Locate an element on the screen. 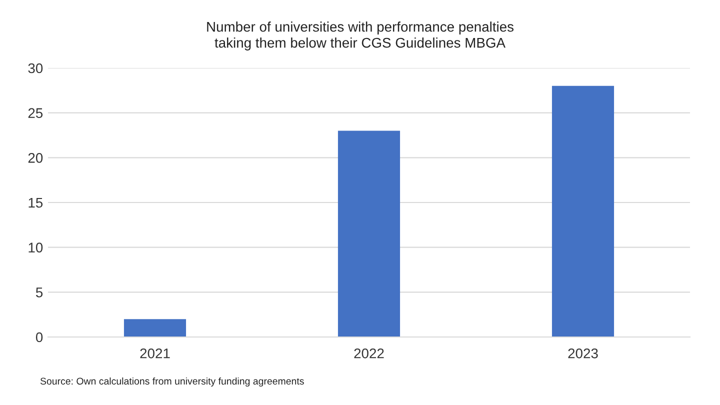 This screenshot has width=720, height=405. y-tick-label: 25 is located at coordinates (35, 113).